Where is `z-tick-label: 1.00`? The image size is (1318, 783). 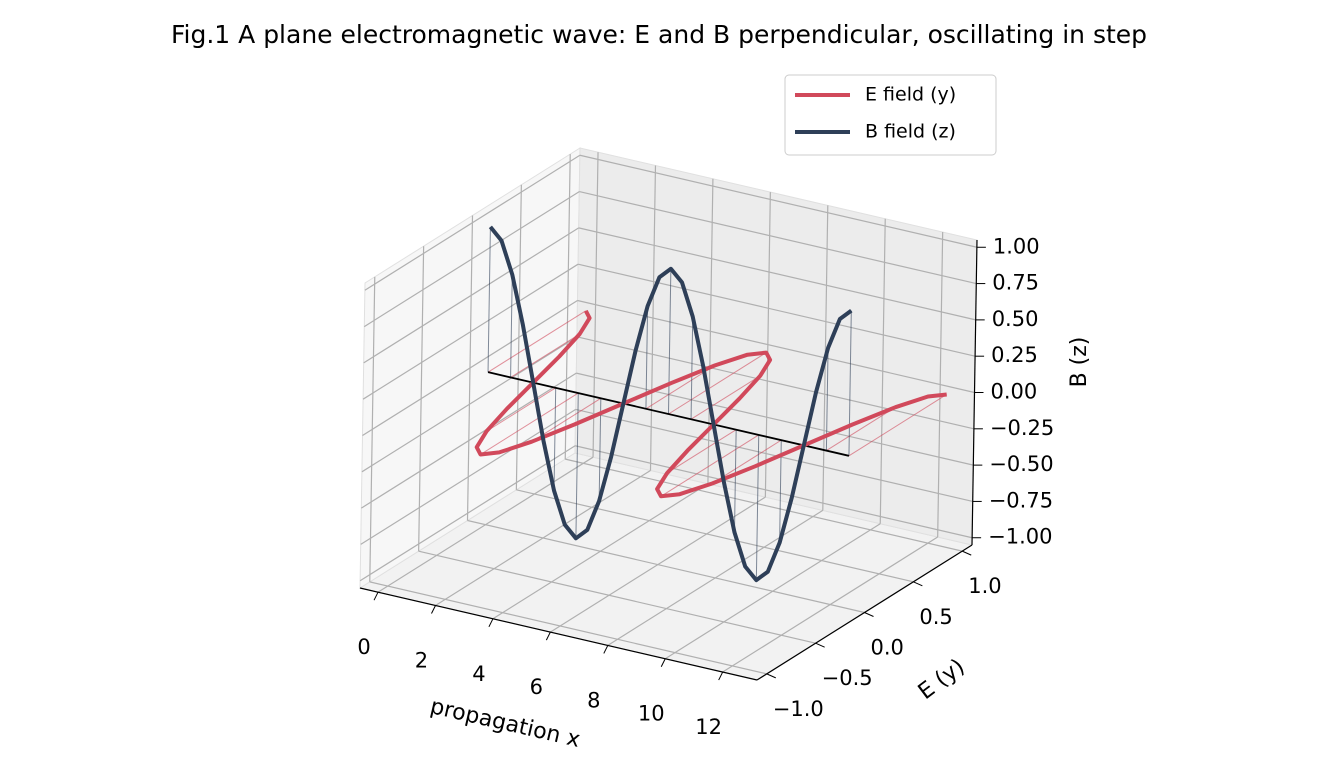 z-tick-label: 1.00 is located at coordinates (1016, 246).